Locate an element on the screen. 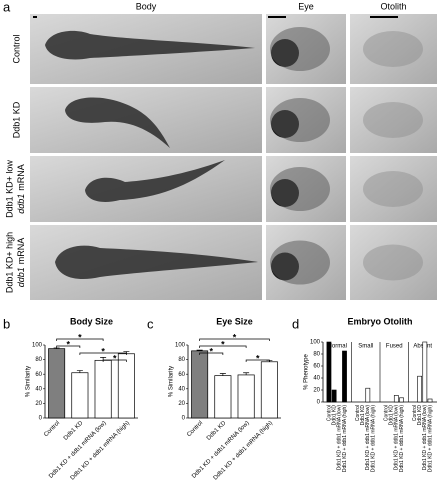  y-axis-label: % Phenotype is located at coordinates (307, 371).